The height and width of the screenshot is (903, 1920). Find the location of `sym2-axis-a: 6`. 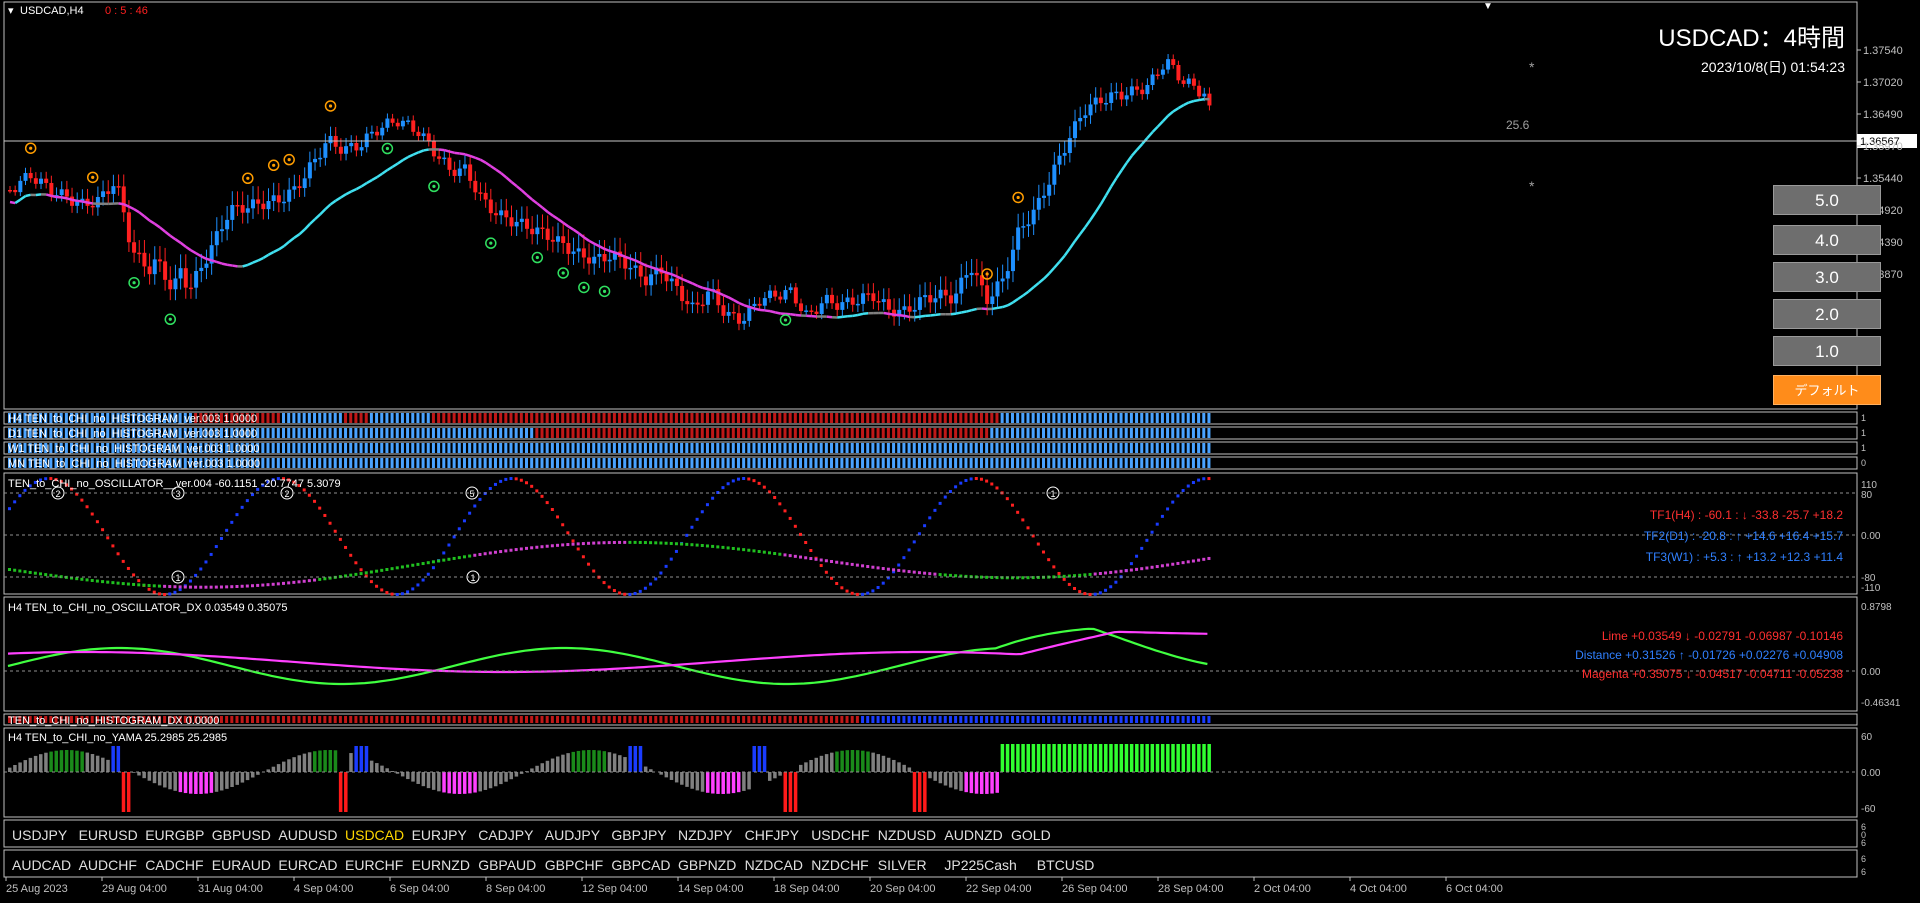

sym2-axis-a: 6 is located at coordinates (1863, 859).